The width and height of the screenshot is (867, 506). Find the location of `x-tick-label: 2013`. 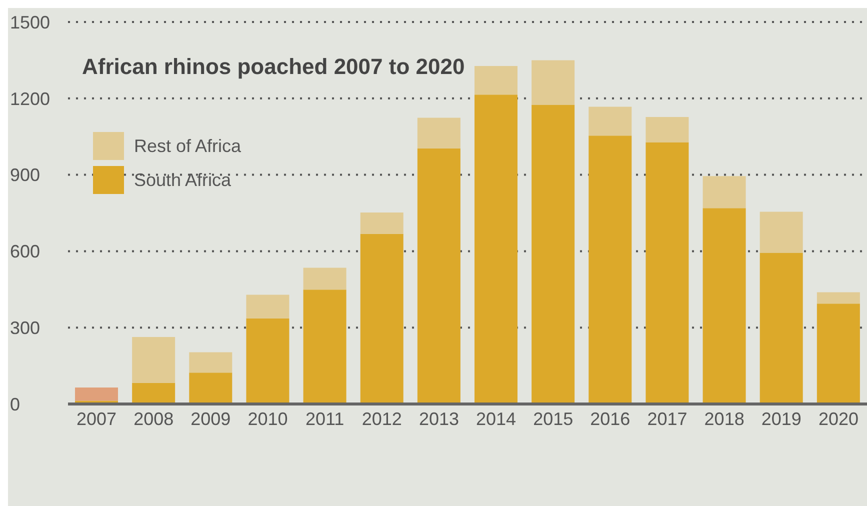

x-tick-label: 2013 is located at coordinates (438, 418).